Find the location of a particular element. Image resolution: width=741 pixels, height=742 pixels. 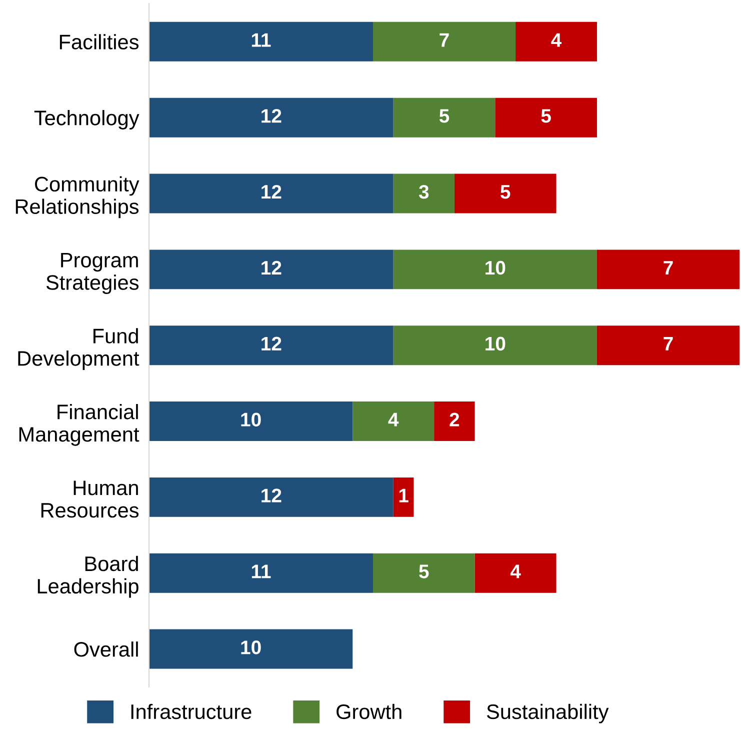

y-tick-label: Financial Management is located at coordinates (79, 425).